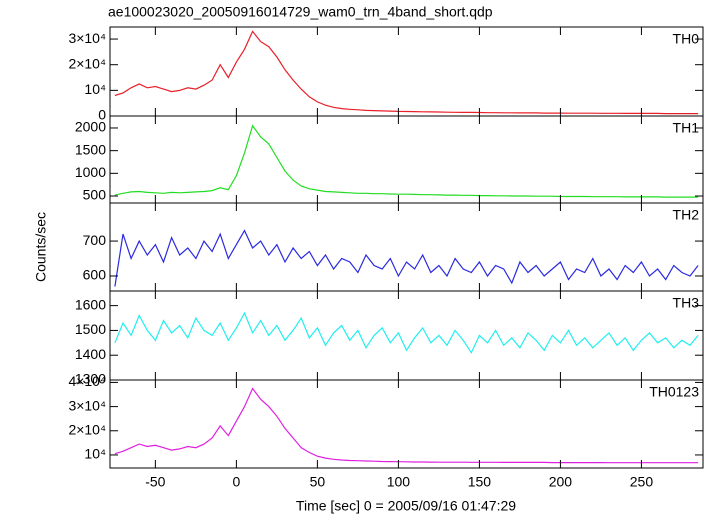 This screenshot has width=717, height=516. Describe the element at coordinates (406, 506) in the screenshot. I see `x-axis-label: Time [sec] 0 = 2005/09/16 01:47:29` at that location.